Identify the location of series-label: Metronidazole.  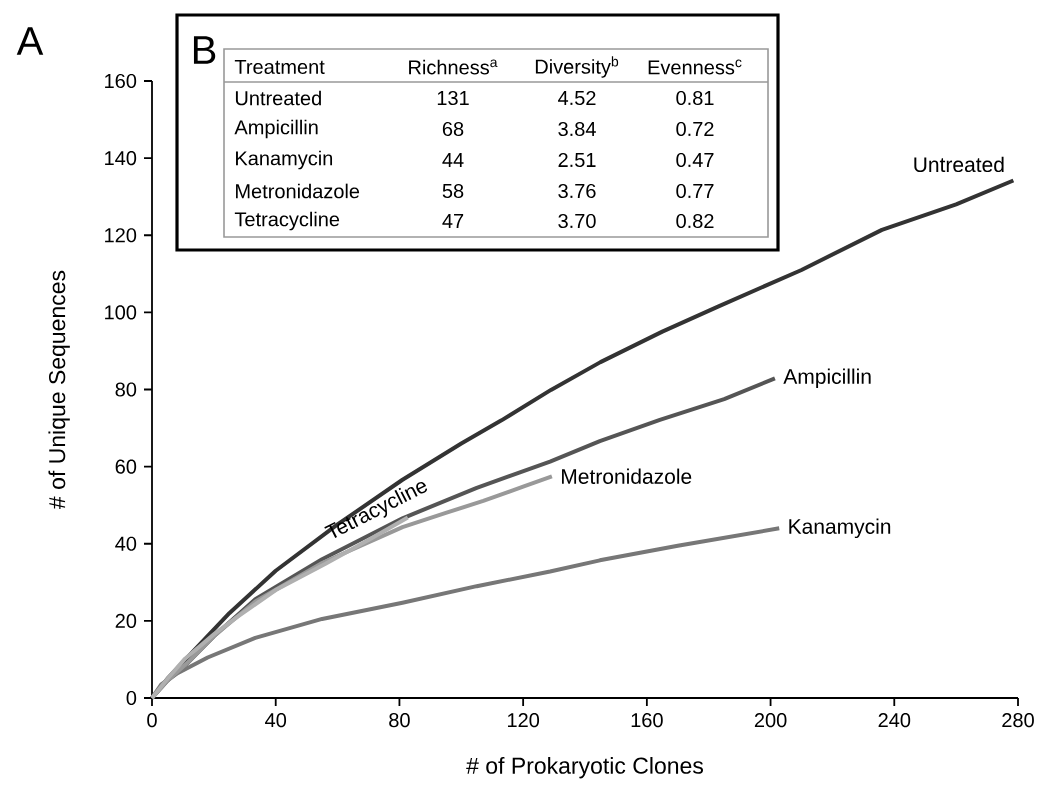
(627, 476).